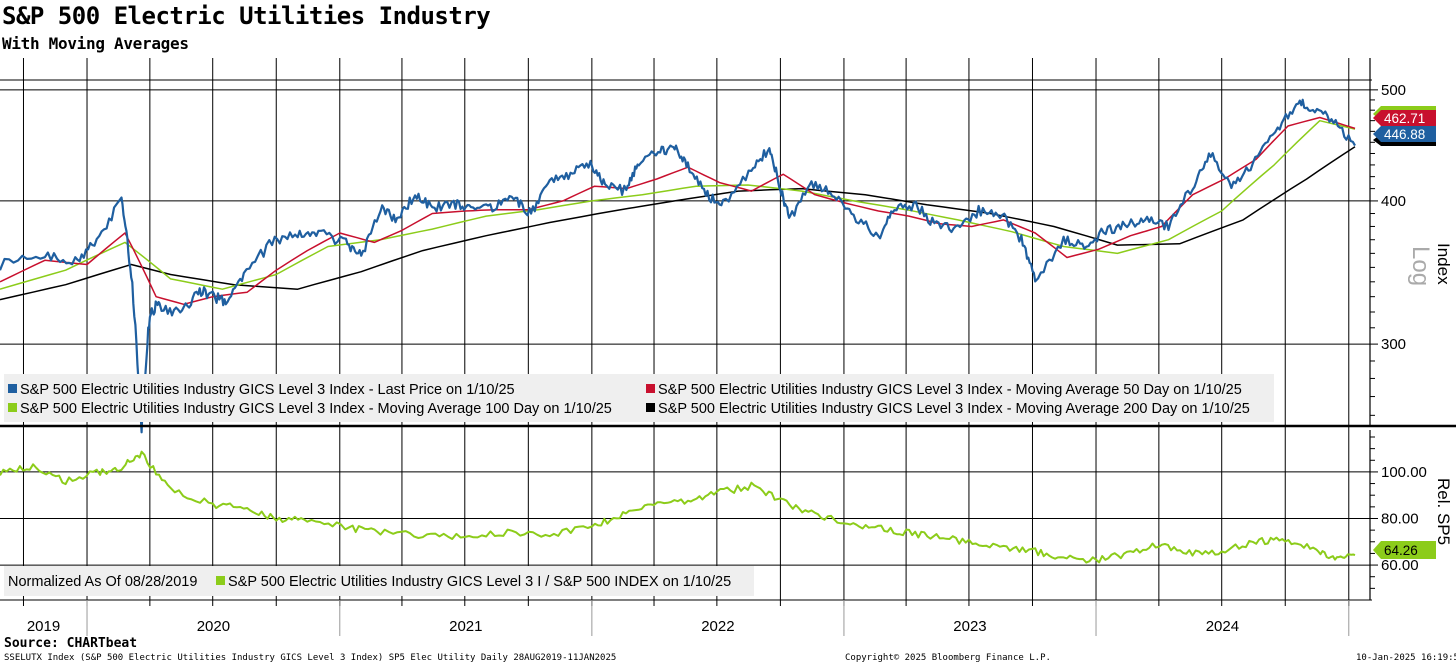  I want to click on lower-y-ticks: 100.00 80.00 60.00, so click(1398, 512).